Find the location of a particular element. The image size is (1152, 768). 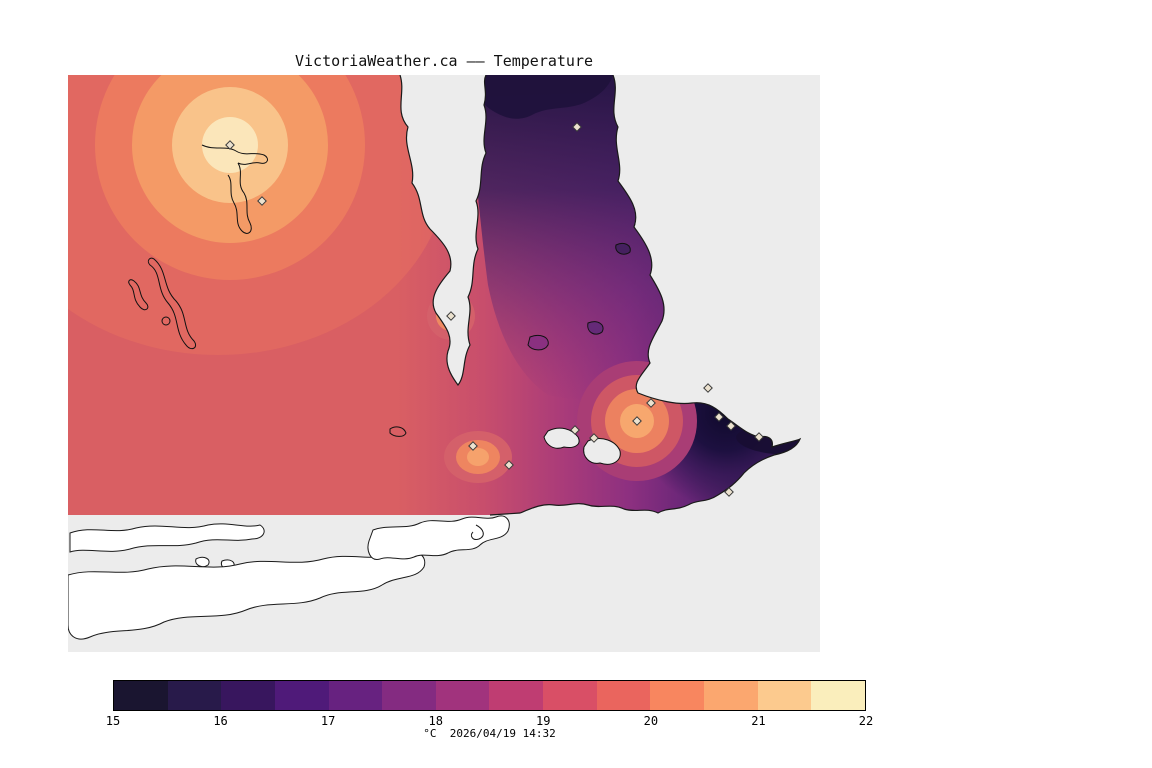

lakes-and-inlets is located at coordinates (267, 290).